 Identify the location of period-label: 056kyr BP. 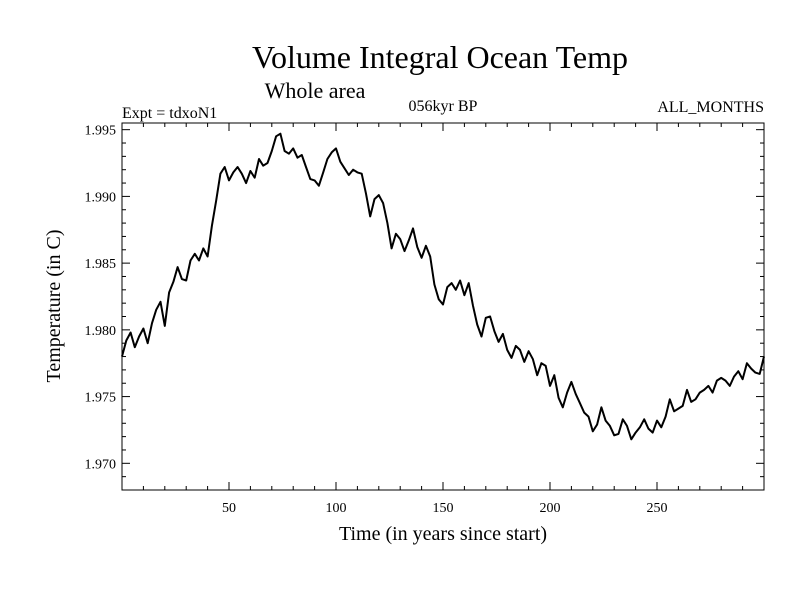
(443, 106).